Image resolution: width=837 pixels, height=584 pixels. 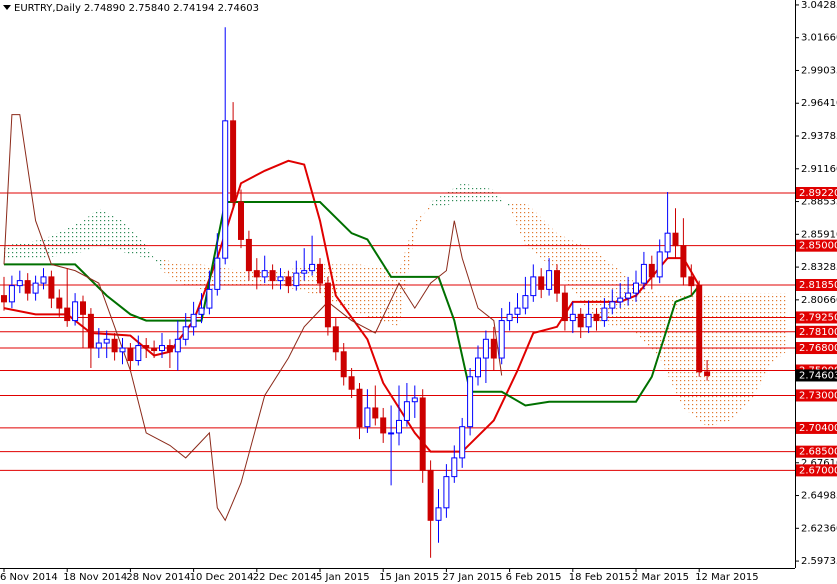 I want to click on level-label: 2.68500, so click(x=818, y=452).